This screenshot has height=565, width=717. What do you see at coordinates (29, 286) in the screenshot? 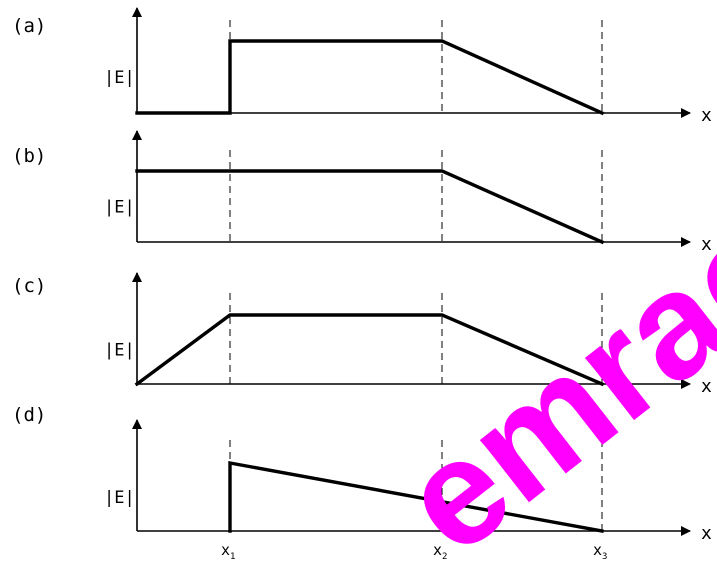
I see `panel-label: (c)` at bounding box center [29, 286].